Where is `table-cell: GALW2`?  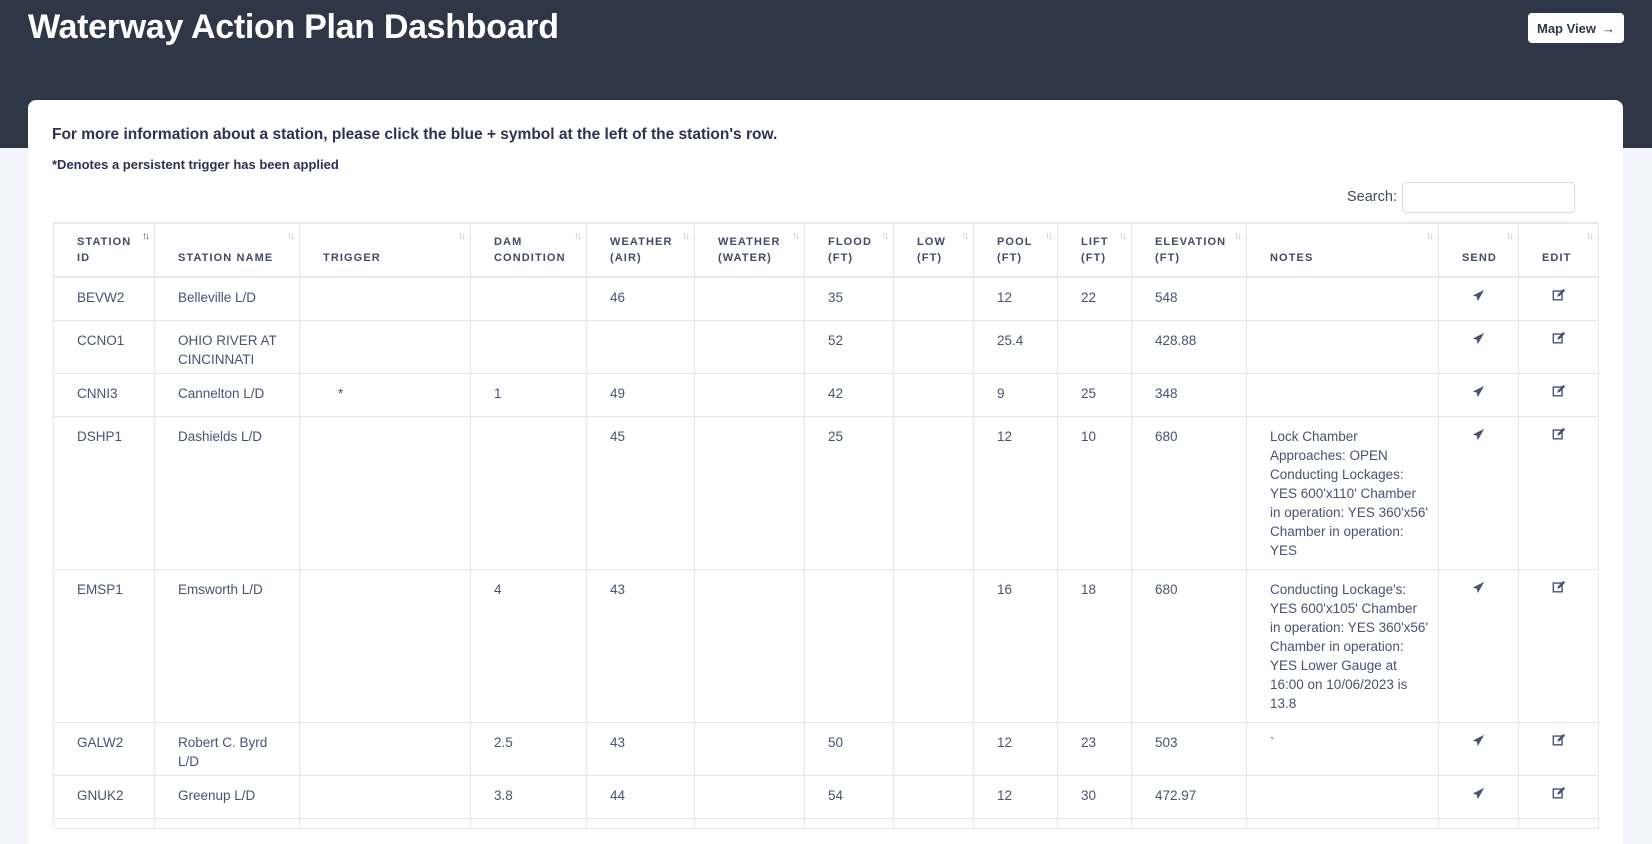 table-cell: GALW2 is located at coordinates (104, 748).